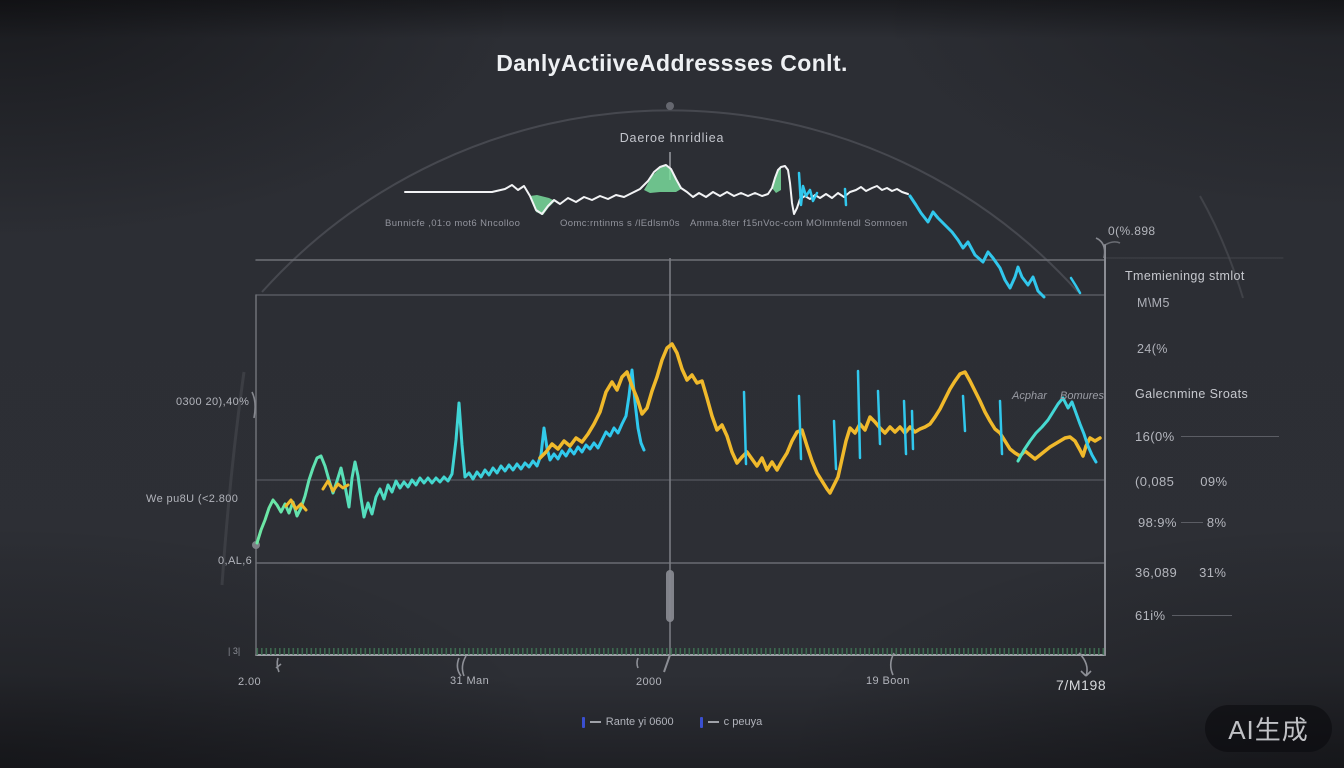 This screenshot has width=1344, height=768. What do you see at coordinates (1157, 522) in the screenshot?
I see `stat-row-3-left: 98:9%` at bounding box center [1157, 522].